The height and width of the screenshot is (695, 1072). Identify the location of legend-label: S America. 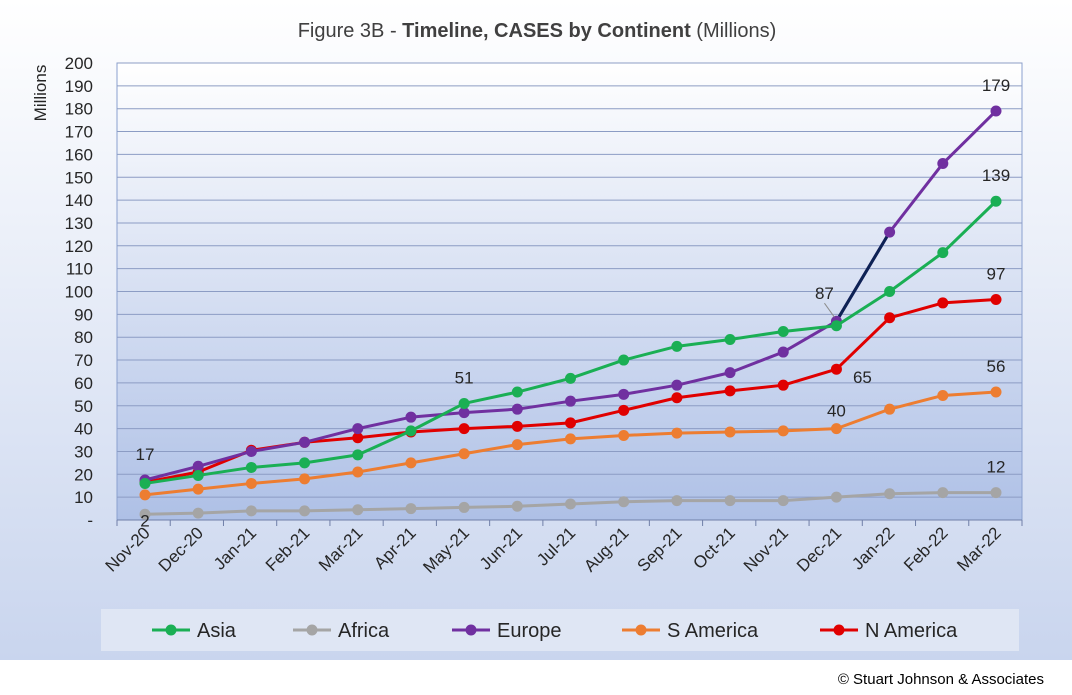
(713, 631).